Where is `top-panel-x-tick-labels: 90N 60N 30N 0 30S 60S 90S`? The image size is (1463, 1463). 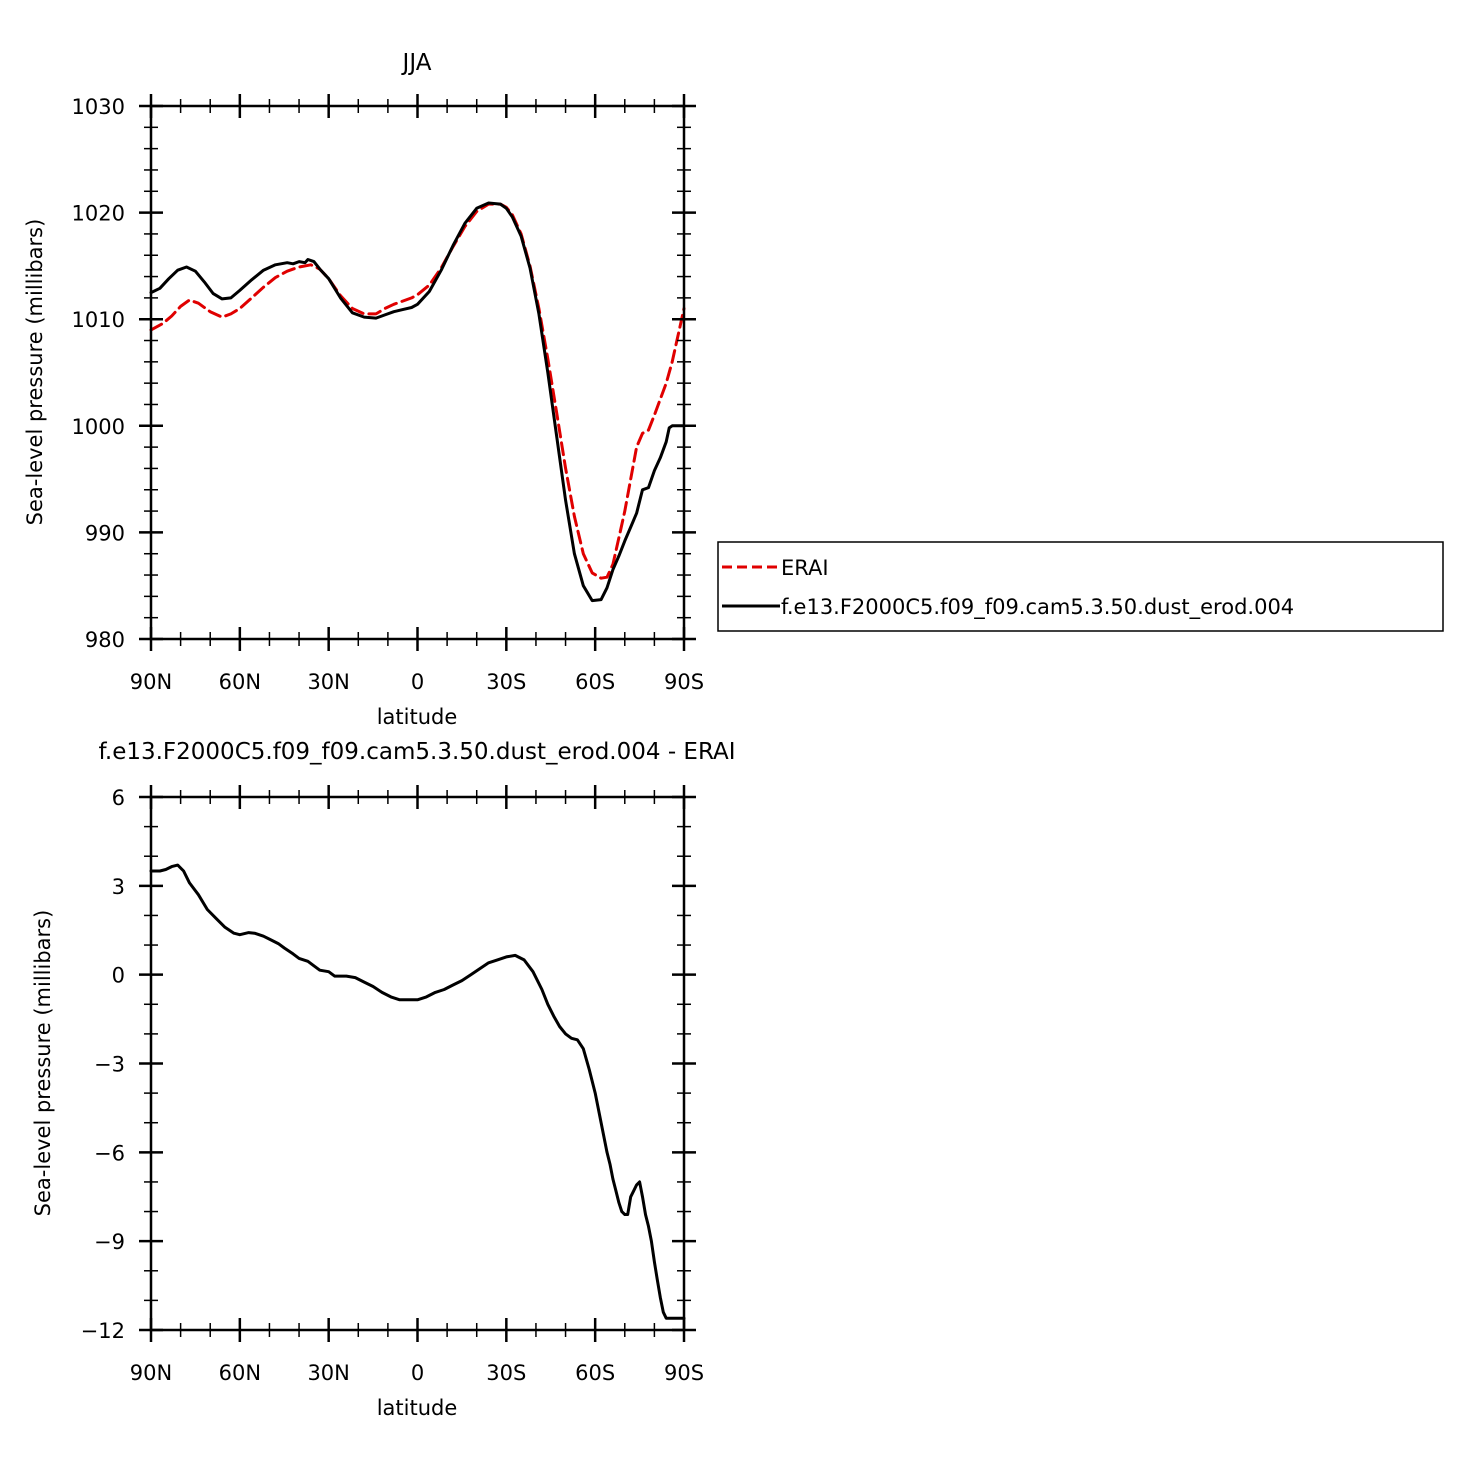 top-panel-x-tick-labels: 90N 60N 30N 0 30S 60S 90S is located at coordinates (417, 682).